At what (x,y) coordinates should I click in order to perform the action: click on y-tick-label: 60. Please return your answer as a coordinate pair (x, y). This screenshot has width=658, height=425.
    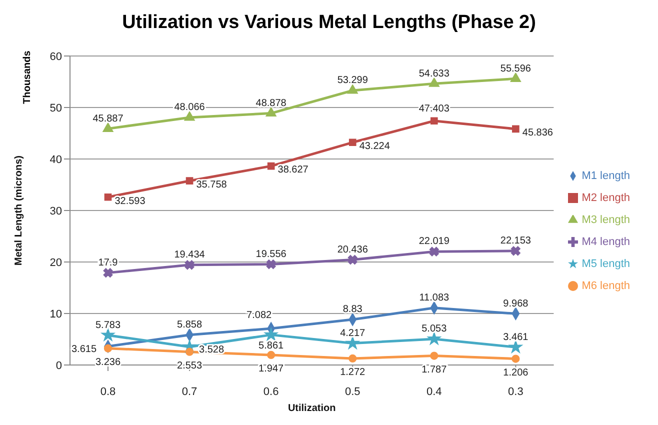
    Looking at the image, I should click on (56, 56).